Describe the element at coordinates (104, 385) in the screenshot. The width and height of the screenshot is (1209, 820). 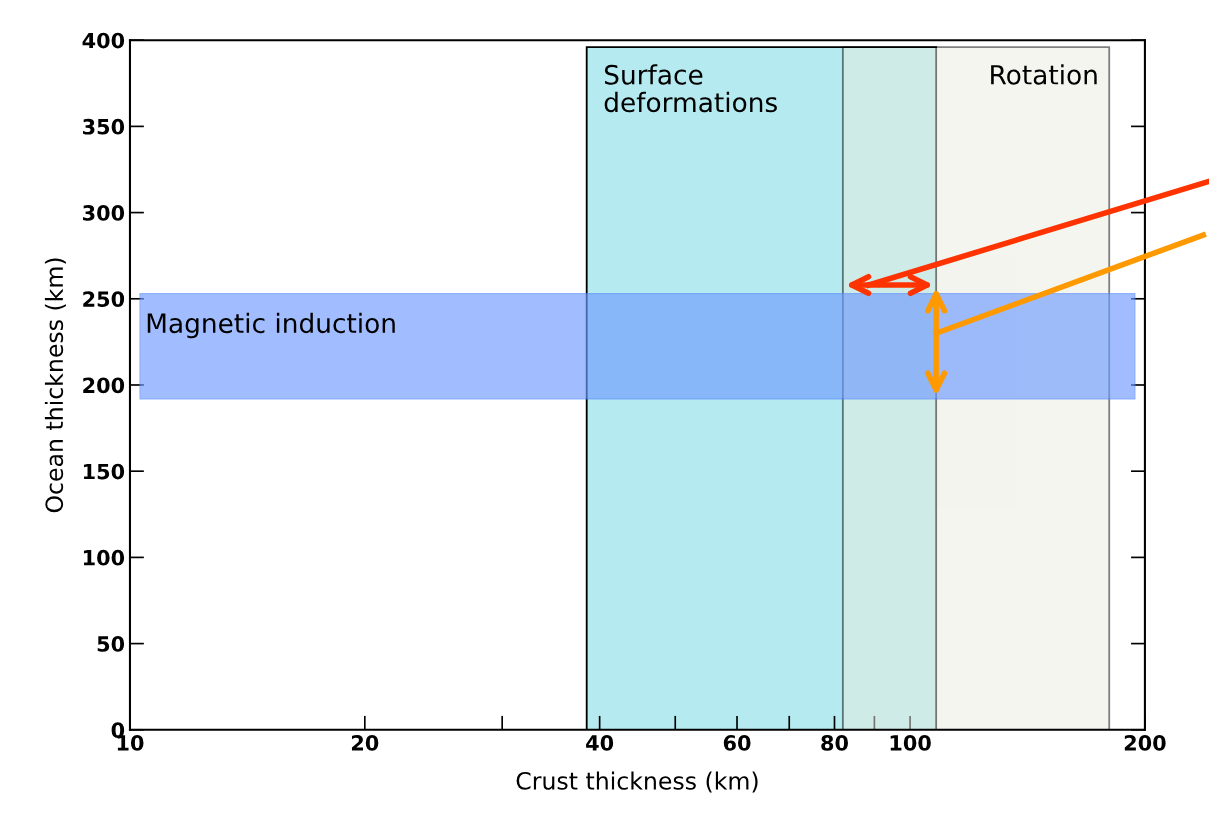
I see `y-tick-label: 200` at that location.